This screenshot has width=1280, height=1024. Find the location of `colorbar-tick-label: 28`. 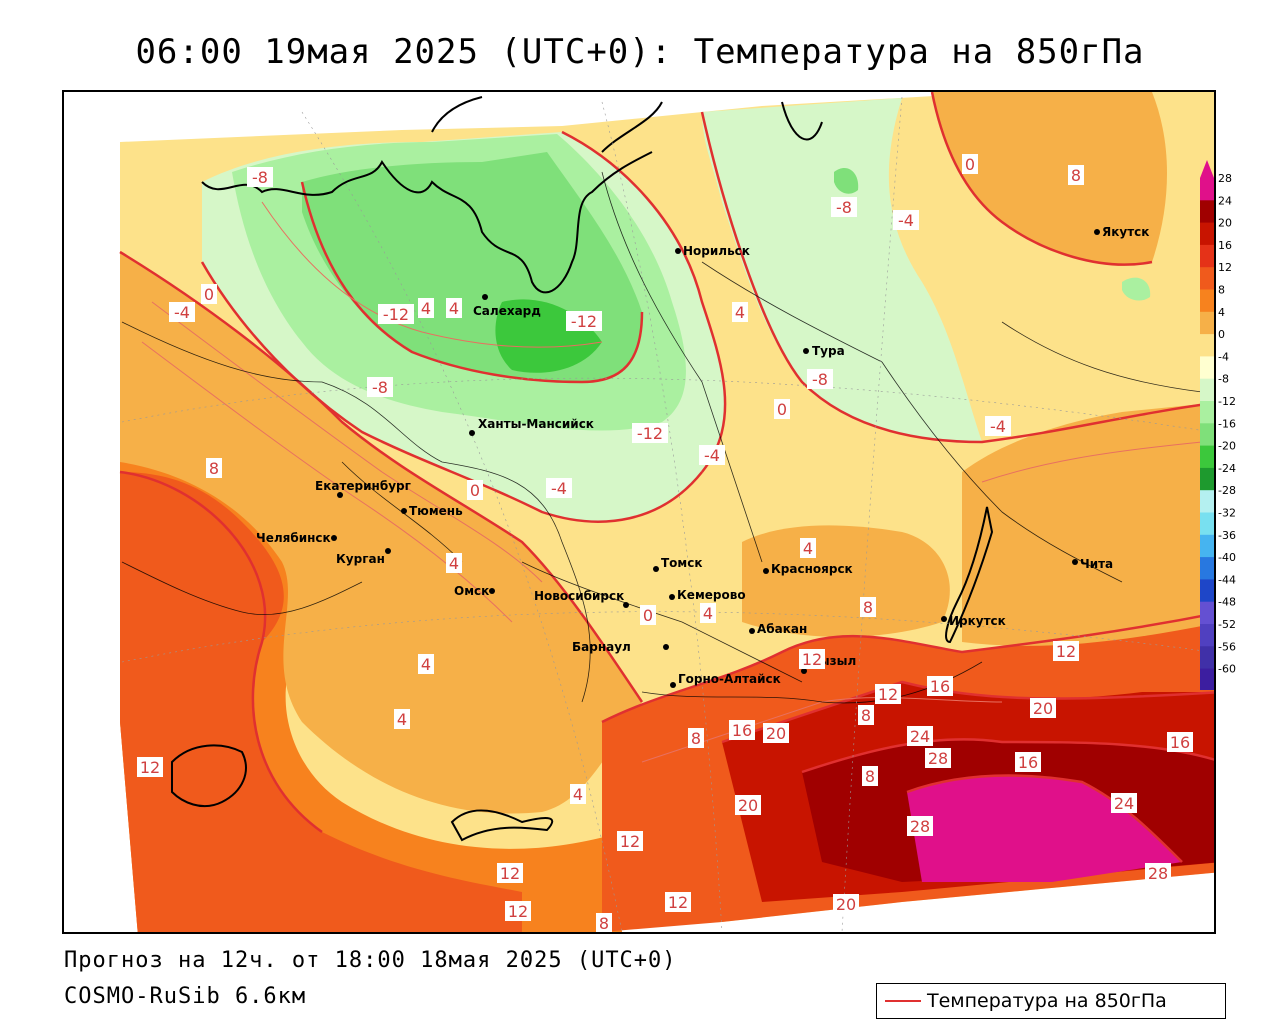

colorbar-tick-label: 28 is located at coordinates (1225, 178).